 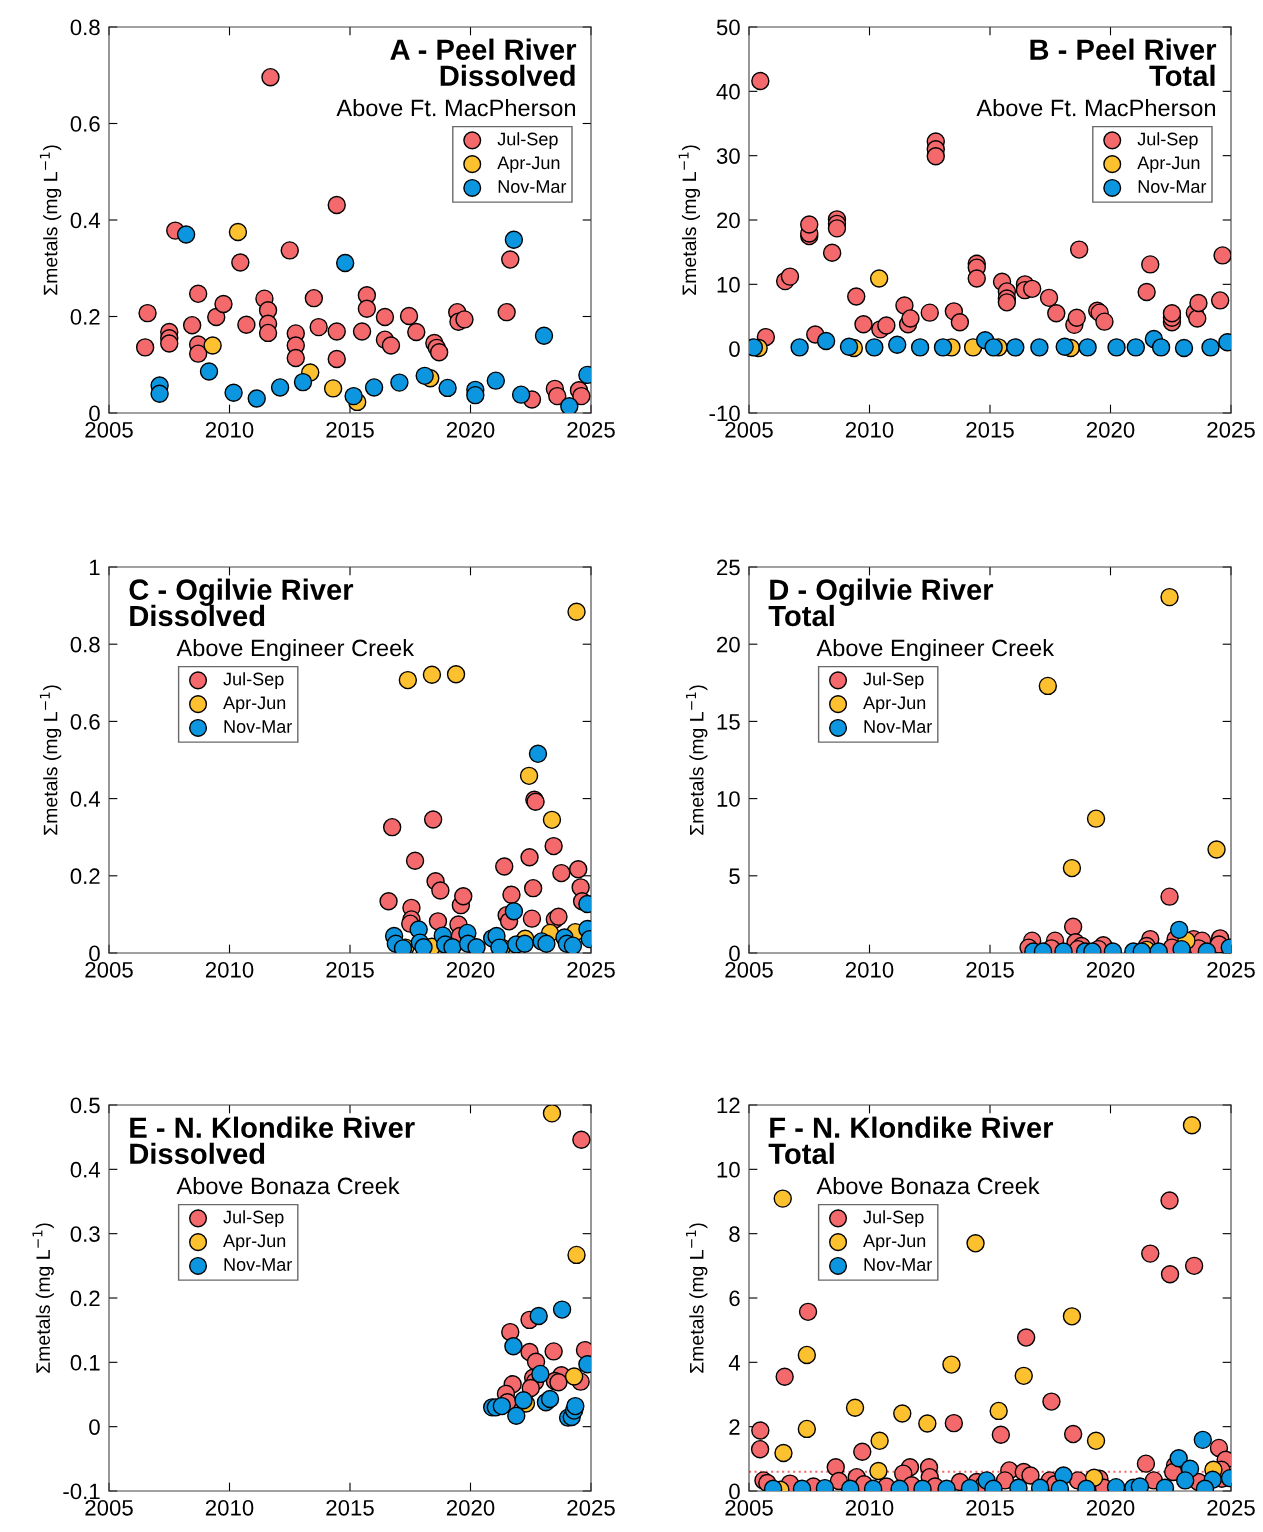 I want to click on y-tick-label: 0.1, so click(x=85, y=1362).